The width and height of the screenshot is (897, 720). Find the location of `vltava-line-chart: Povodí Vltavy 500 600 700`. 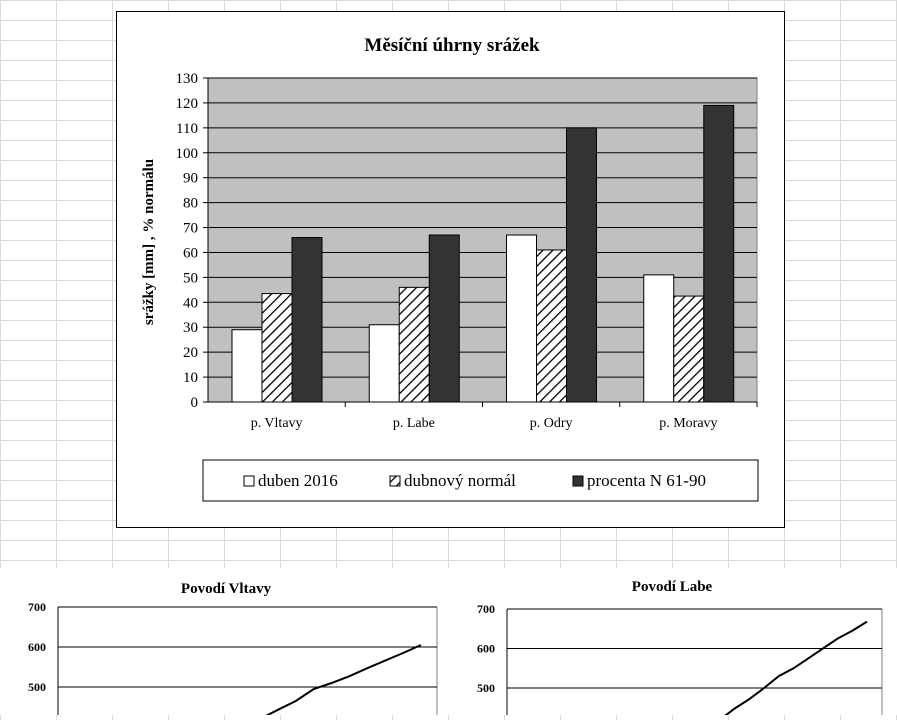

vltava-line-chart: Povodí Vltavy 500 600 700 is located at coordinates (233, 650).